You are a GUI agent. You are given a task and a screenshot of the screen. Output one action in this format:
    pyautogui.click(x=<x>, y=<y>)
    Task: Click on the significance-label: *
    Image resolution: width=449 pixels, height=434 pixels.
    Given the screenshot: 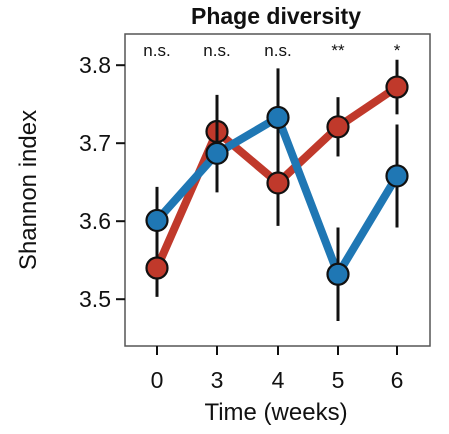 What is the action you would take?
    pyautogui.click(x=397, y=50)
    